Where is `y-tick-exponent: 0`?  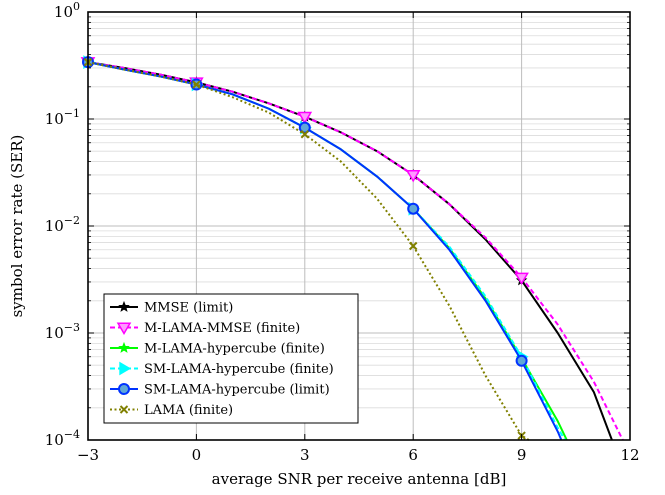 y-tick-exponent: 0 is located at coordinates (76, 6).